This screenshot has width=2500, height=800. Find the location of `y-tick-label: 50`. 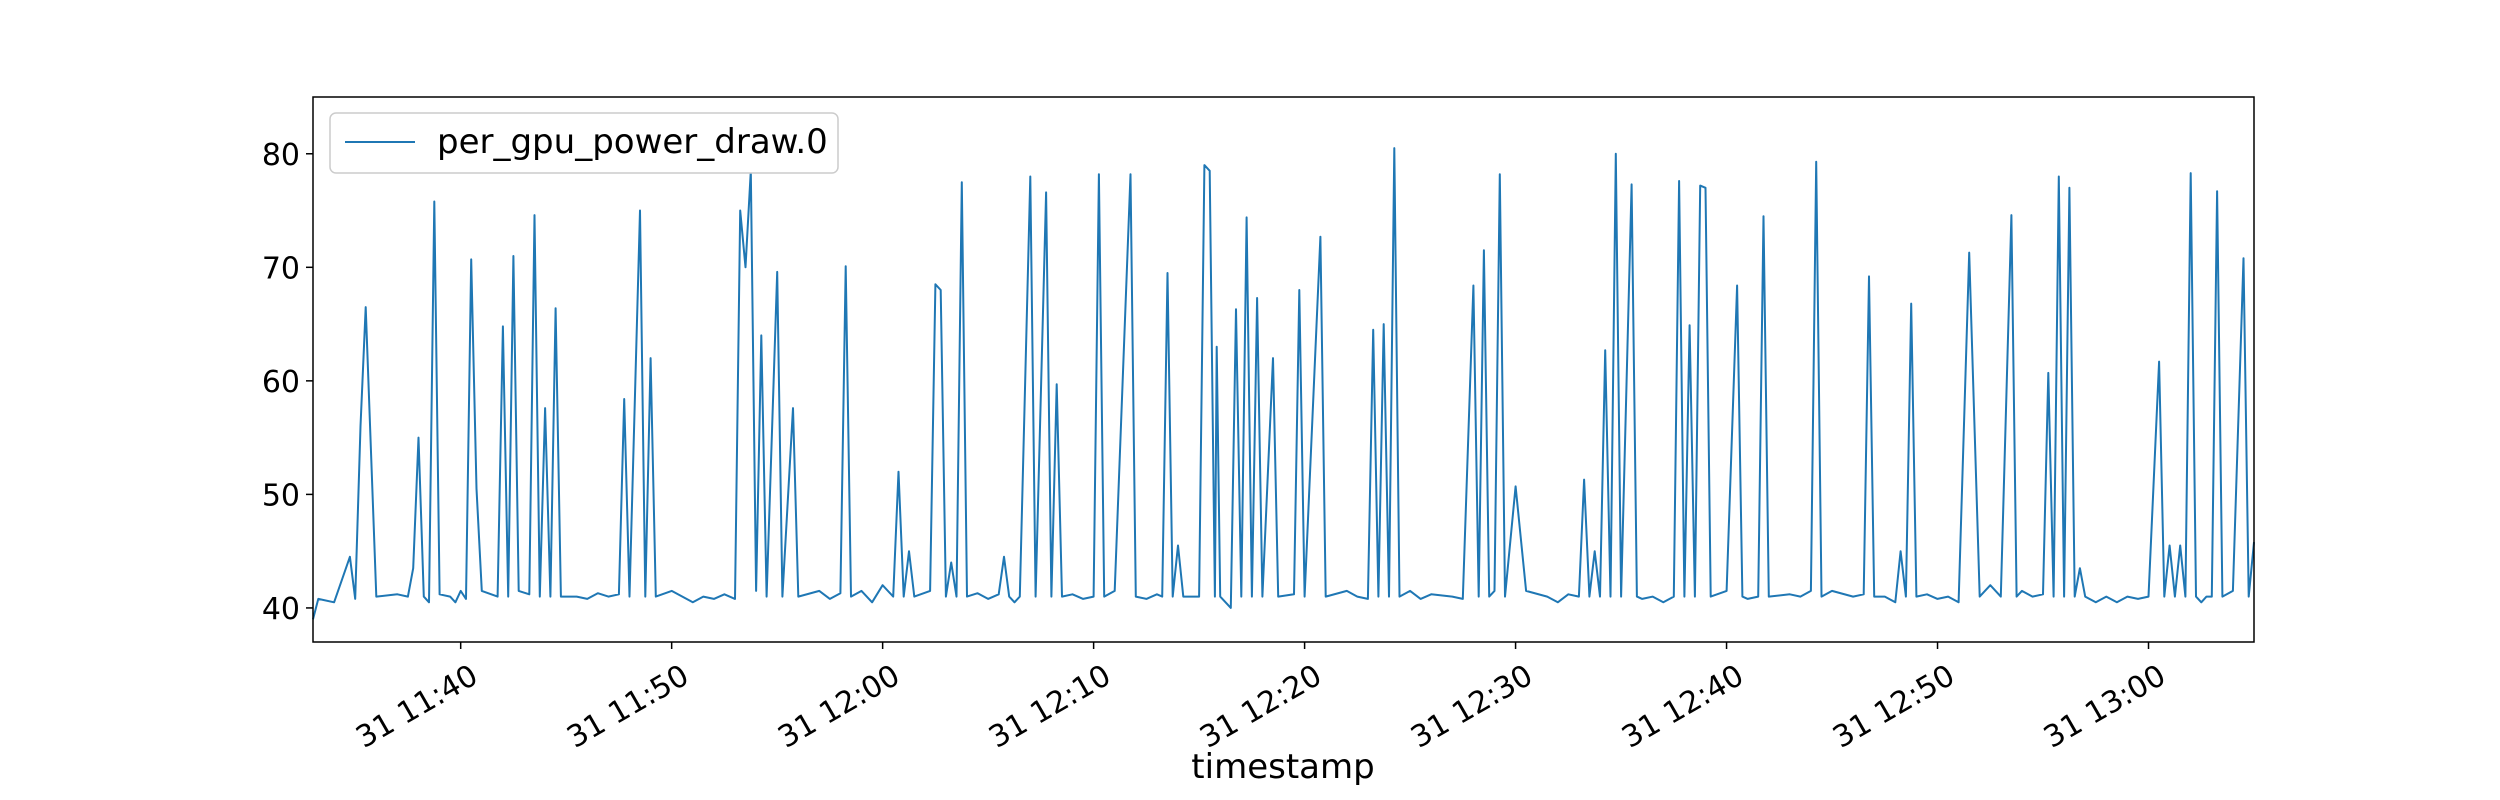

y-tick-label: 50 is located at coordinates (281, 495).